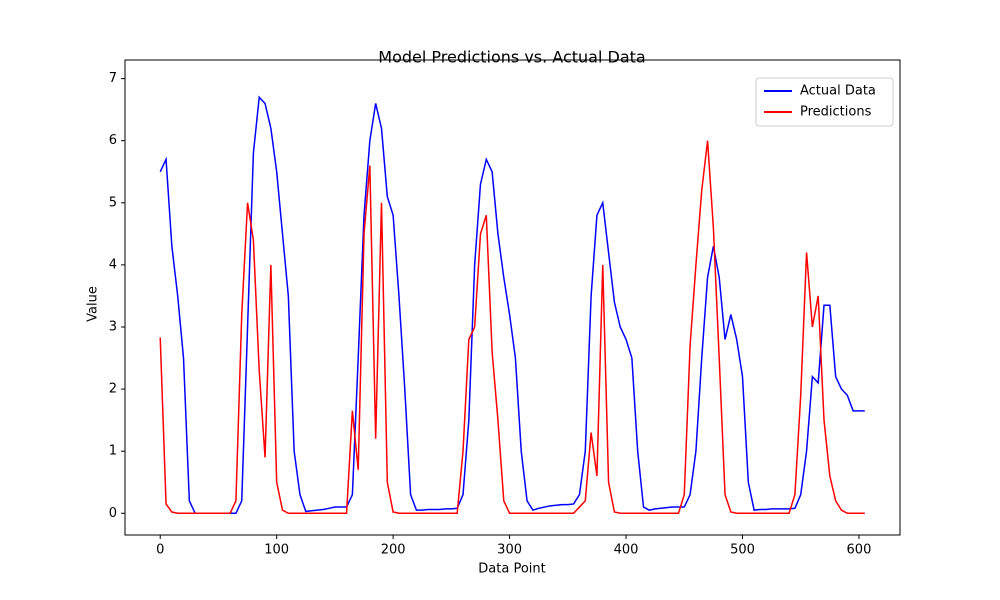 The height and width of the screenshot is (600, 1000). What do you see at coordinates (160, 550) in the screenshot?
I see `x-tick-label: 0` at bounding box center [160, 550].